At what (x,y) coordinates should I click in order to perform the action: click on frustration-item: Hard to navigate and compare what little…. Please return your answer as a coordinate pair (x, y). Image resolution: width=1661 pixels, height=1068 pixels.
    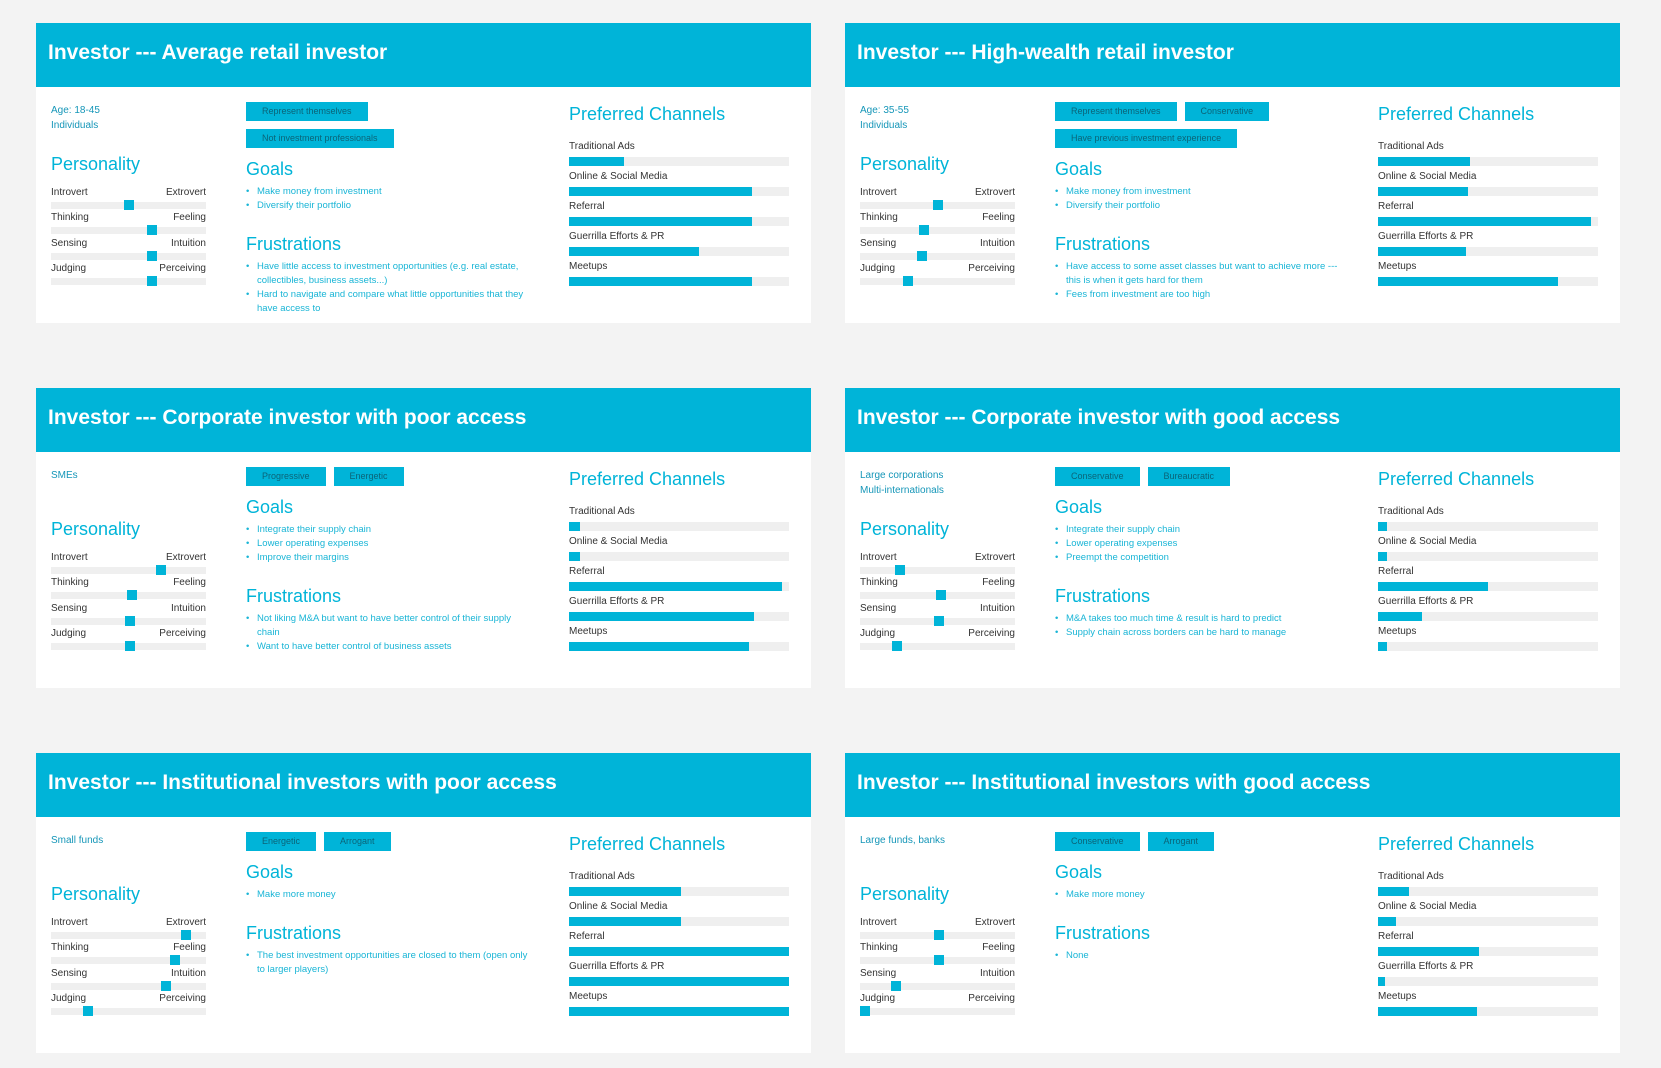
    Looking at the image, I should click on (391, 302).